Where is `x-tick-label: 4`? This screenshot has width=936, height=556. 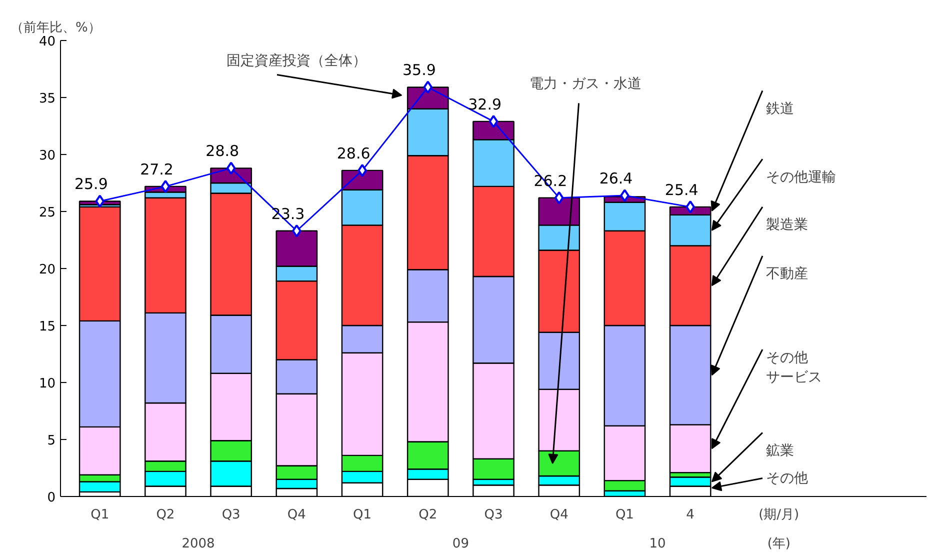 x-tick-label: 4 is located at coordinates (690, 515).